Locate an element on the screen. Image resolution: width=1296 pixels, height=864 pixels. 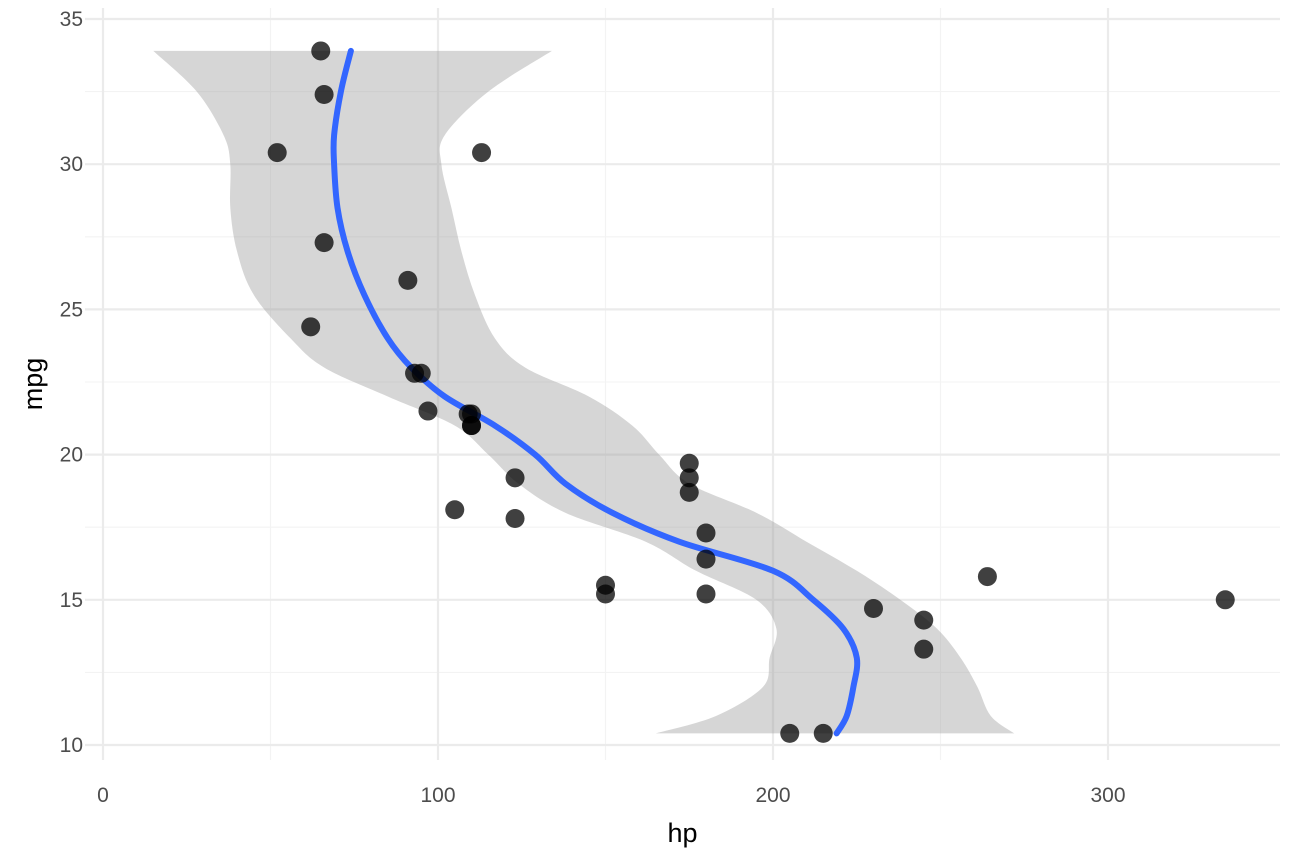
y-tick-labels: 10 15 20 25 30 35 is located at coordinates (71, 382).